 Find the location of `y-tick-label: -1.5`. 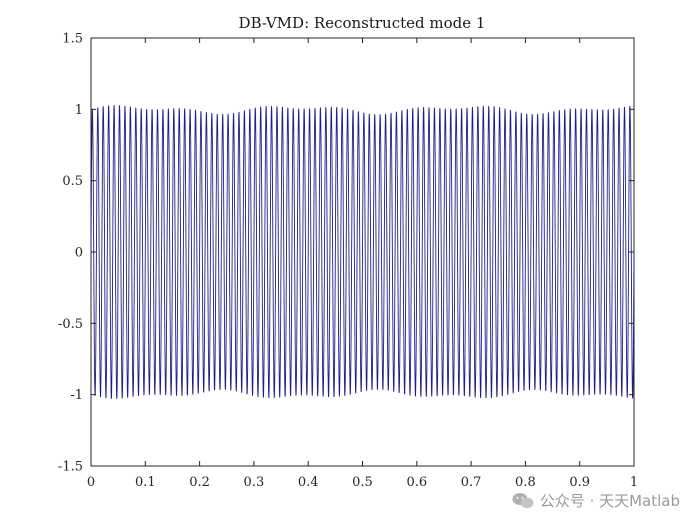

y-tick-label: -1.5 is located at coordinates (70, 467).